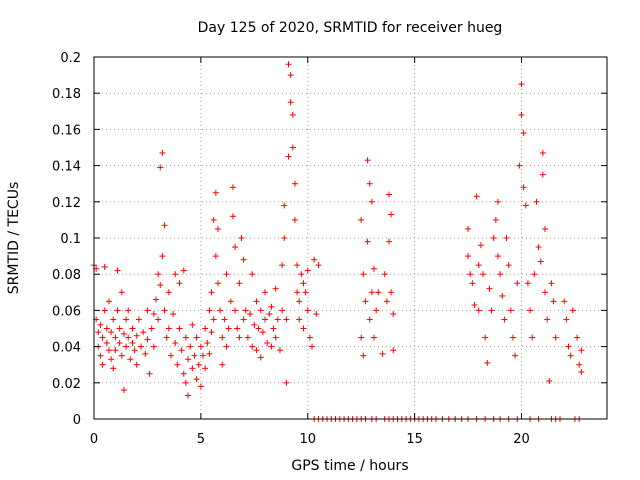 The image size is (640, 480). What do you see at coordinates (201, 439) in the screenshot?
I see `x-tick-label: 5` at bounding box center [201, 439].